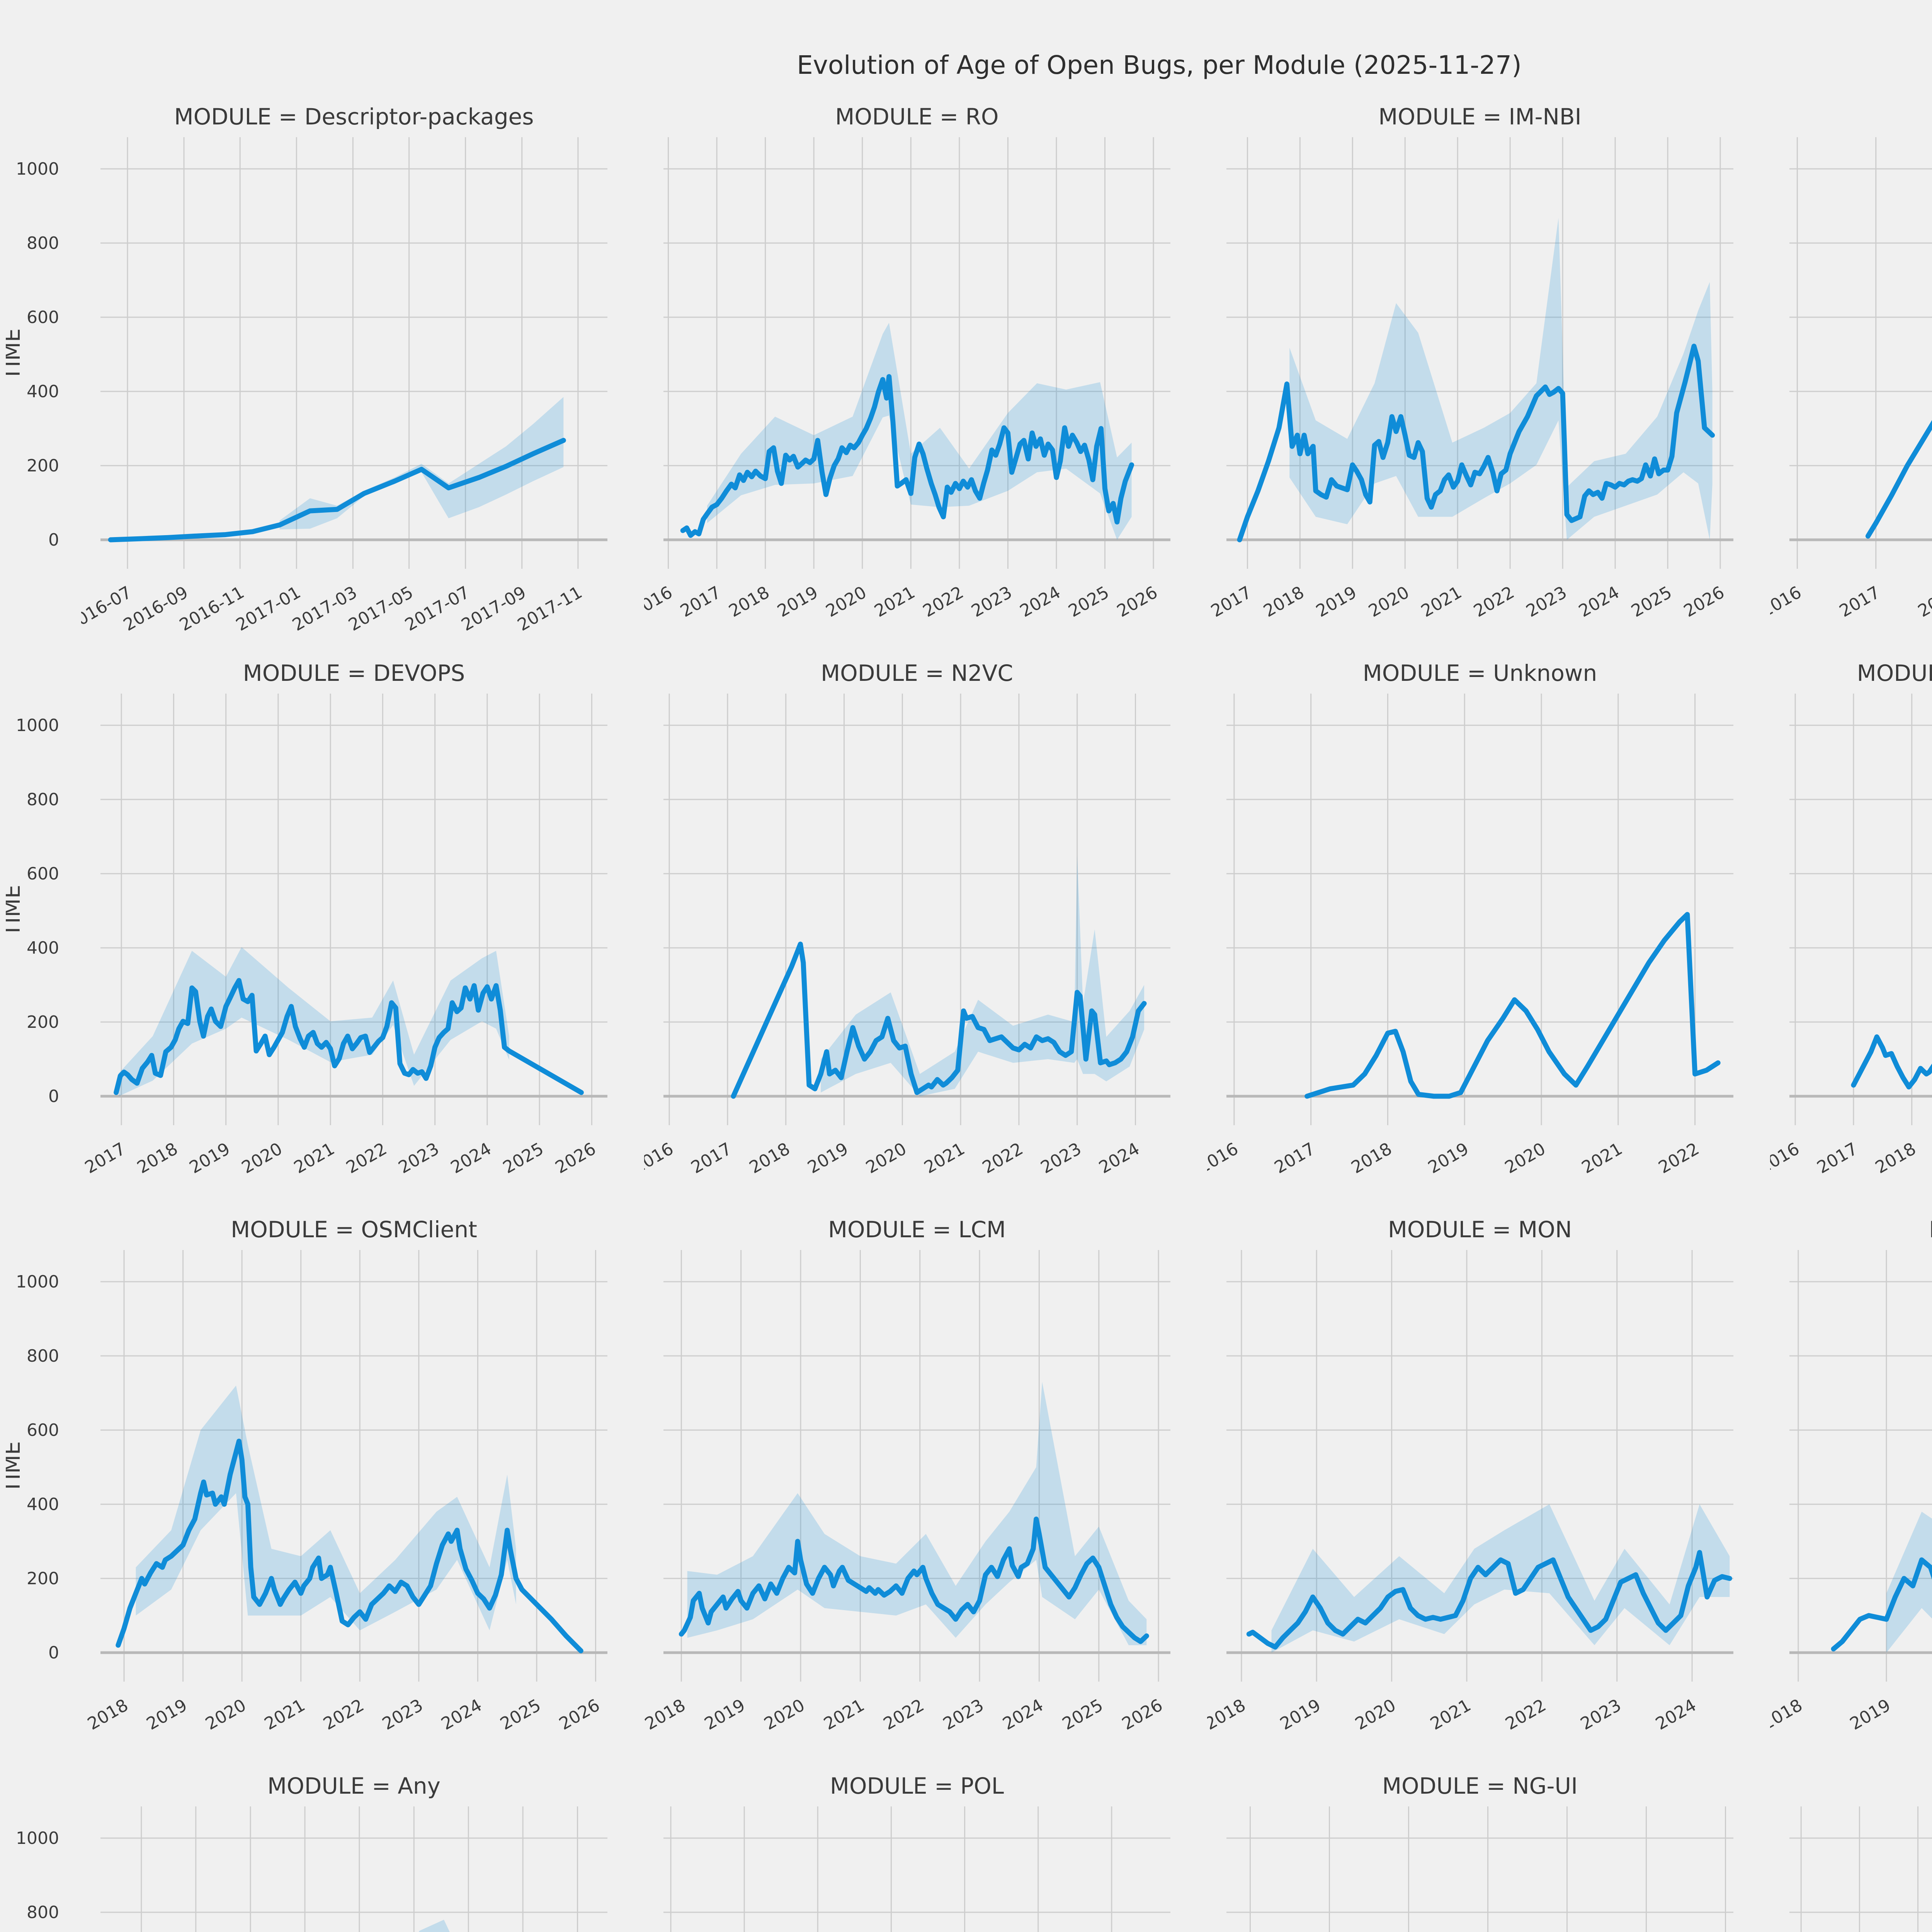 Image resolution: width=1932 pixels, height=1932 pixels. Describe the element at coordinates (1470, 1492) in the screenshot. I see `line-chart: 2018 2019 2020 2021 2022 2023 2024` at that location.